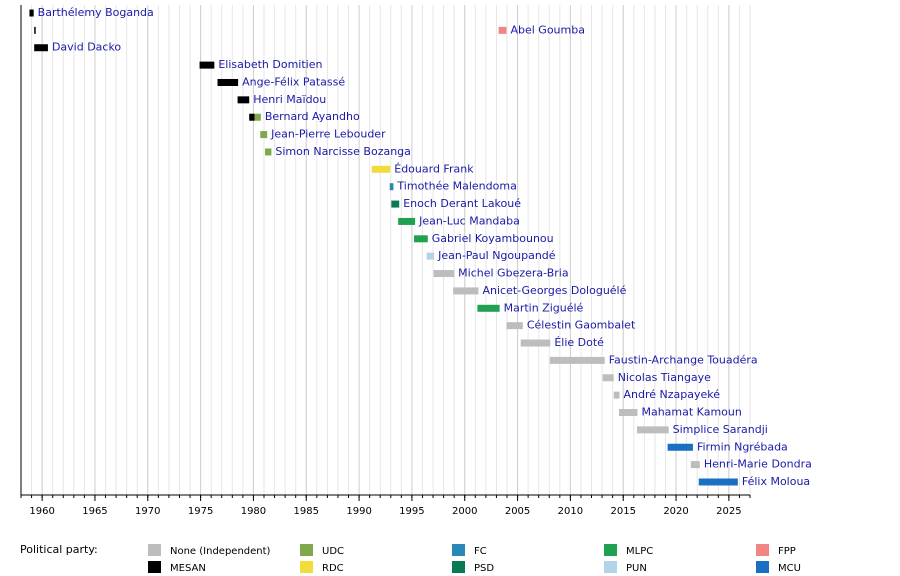 Image resolution: width=900 pixels, height=576 pixels. I want to click on pm-name: Simplice Sarandji, so click(720, 429).